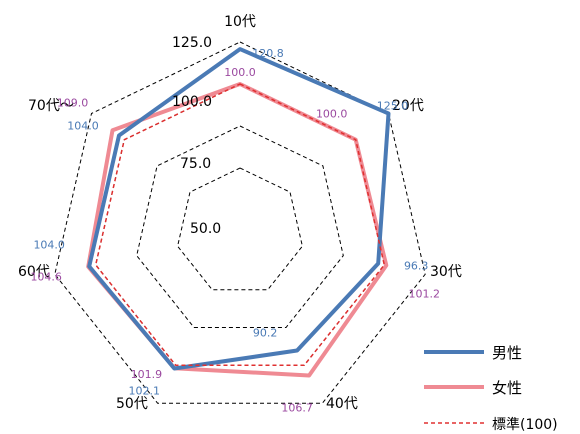 This screenshot has width=580, height=434. Describe the element at coordinates (205, 229) in the screenshot. I see `tick-label-50: 50.0` at that location.